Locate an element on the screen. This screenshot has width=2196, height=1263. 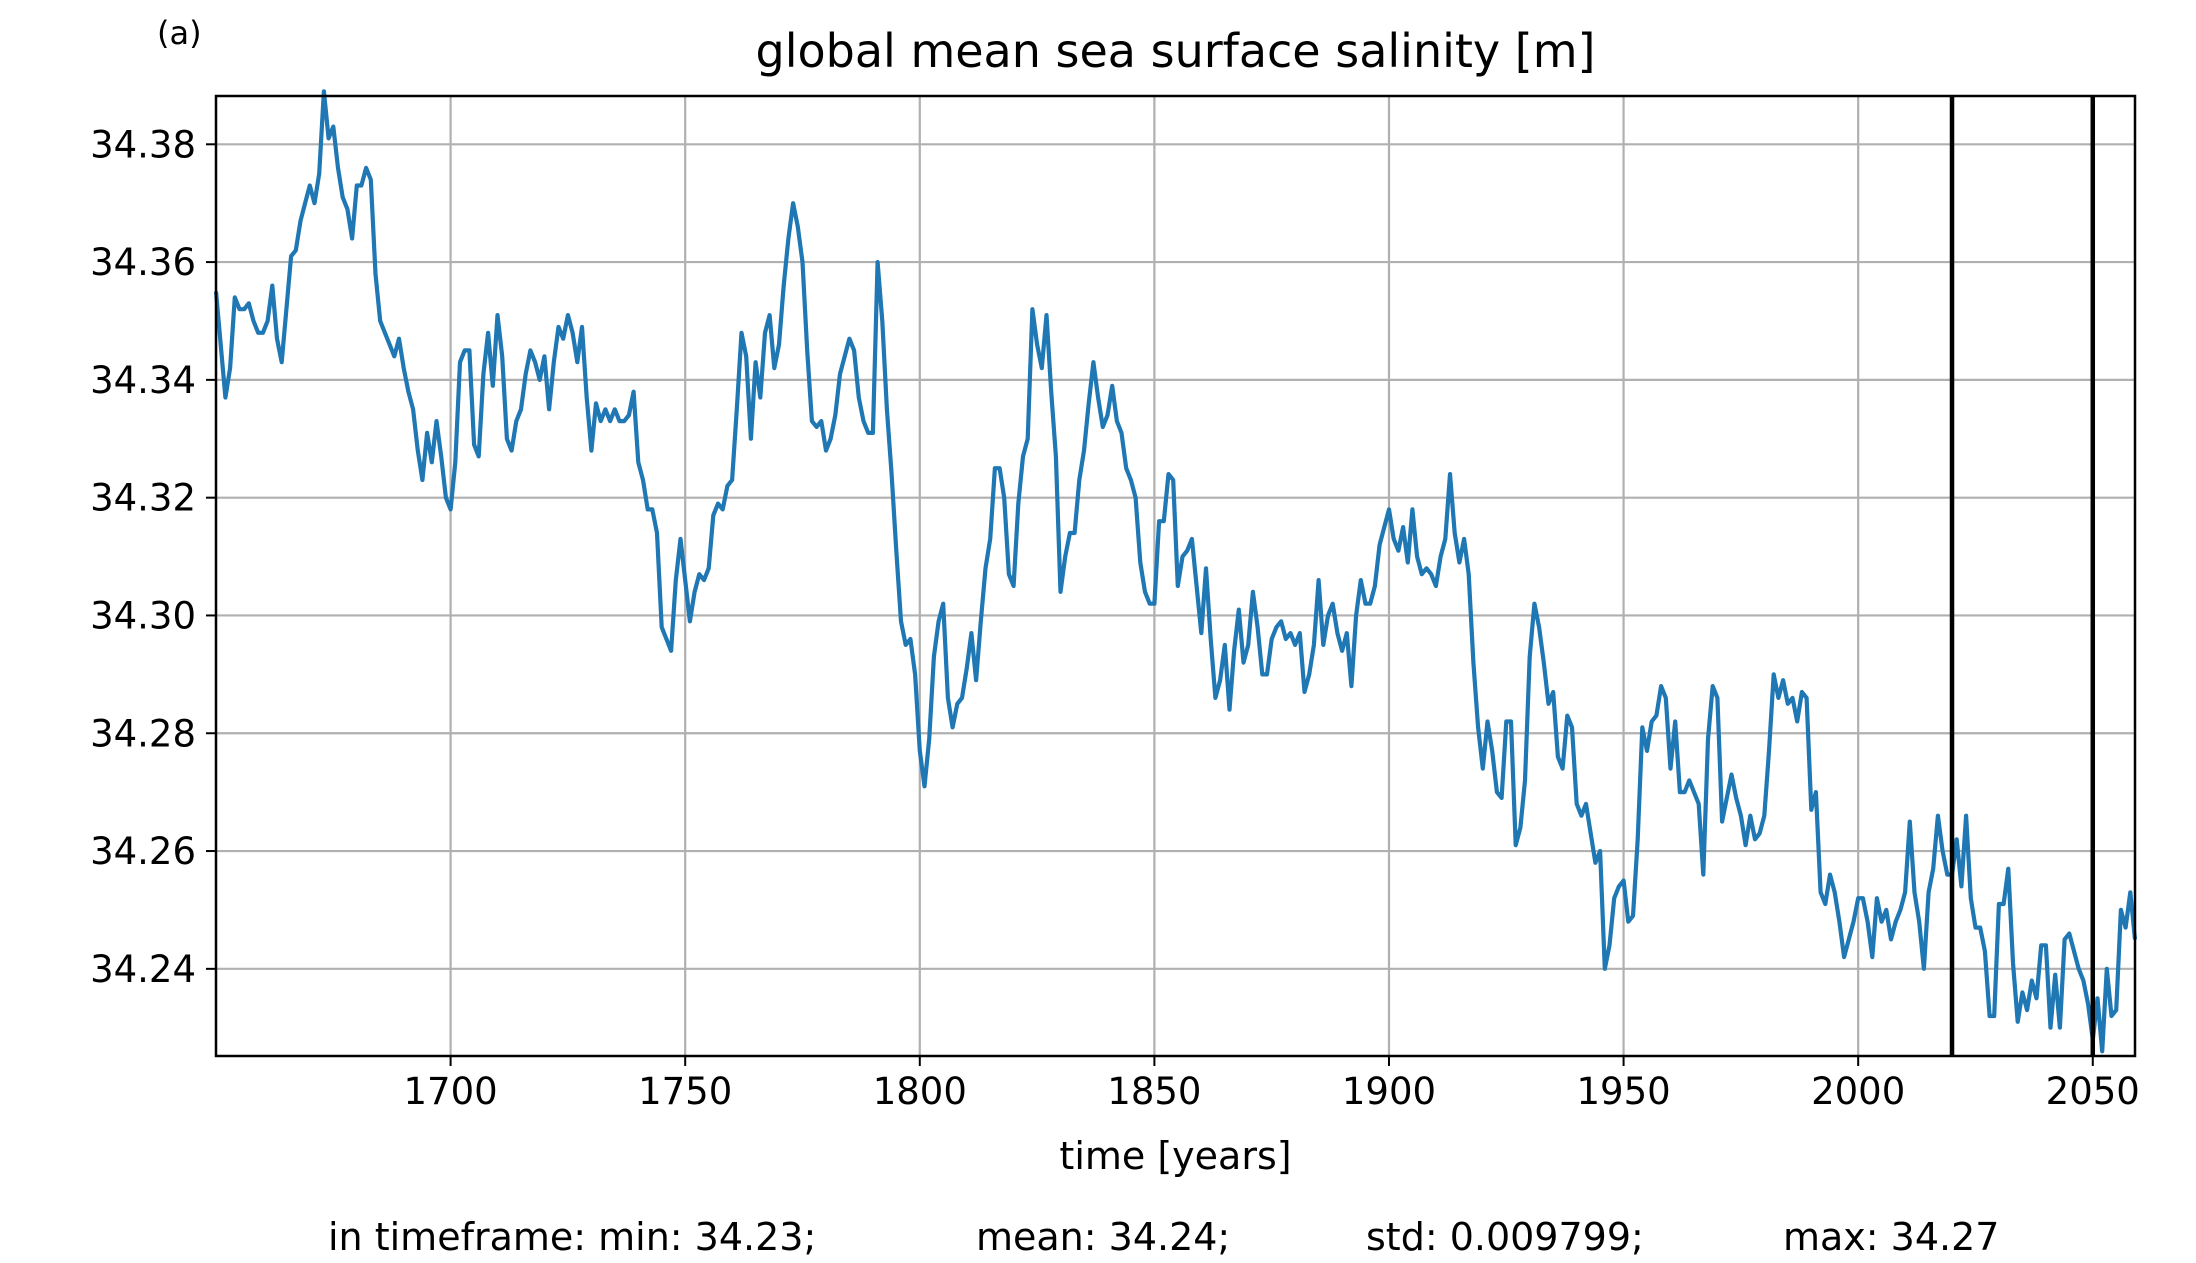
y-tick-label: 34.38 is located at coordinates (143, 144).